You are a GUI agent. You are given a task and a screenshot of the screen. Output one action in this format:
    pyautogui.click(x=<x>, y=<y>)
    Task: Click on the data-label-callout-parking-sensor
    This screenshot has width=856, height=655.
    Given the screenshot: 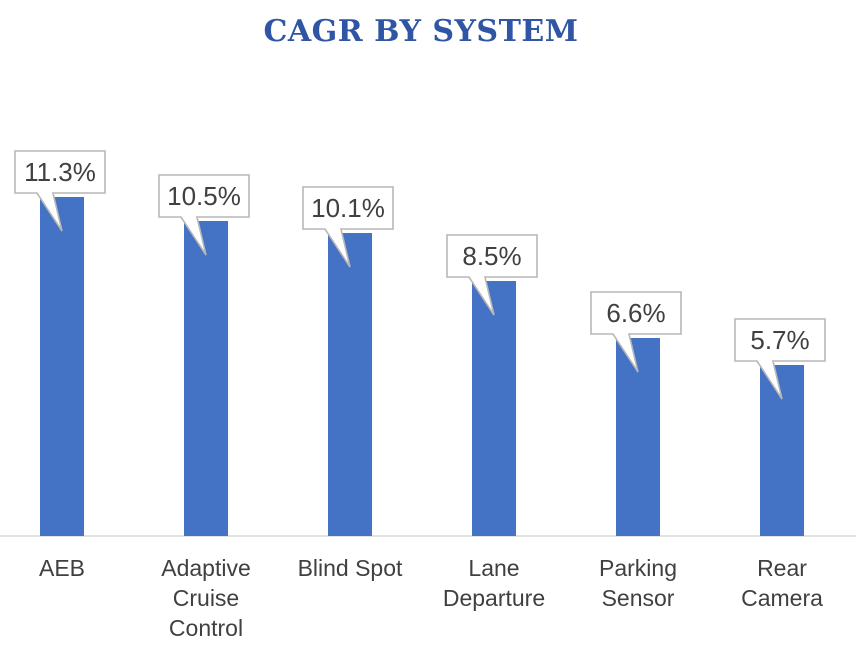 What is the action you would take?
    pyautogui.click(x=636, y=332)
    